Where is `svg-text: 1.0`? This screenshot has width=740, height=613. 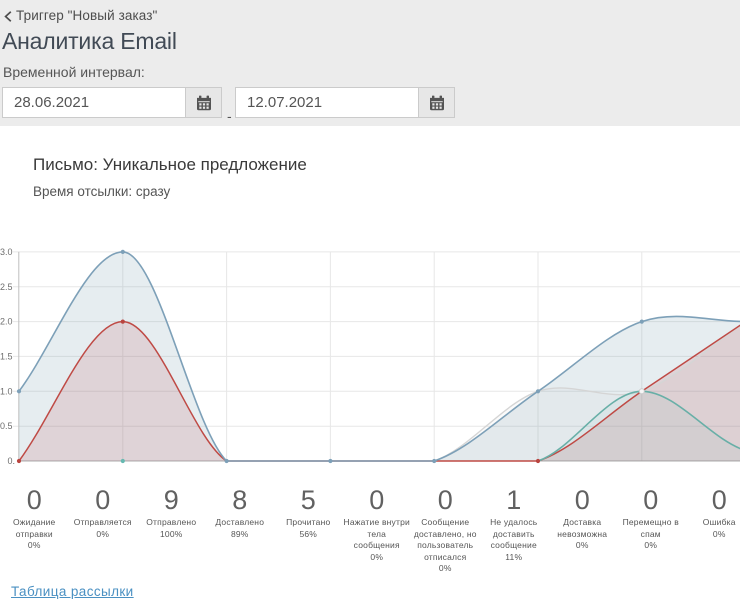
svg-text: 1.0 is located at coordinates (6, 391).